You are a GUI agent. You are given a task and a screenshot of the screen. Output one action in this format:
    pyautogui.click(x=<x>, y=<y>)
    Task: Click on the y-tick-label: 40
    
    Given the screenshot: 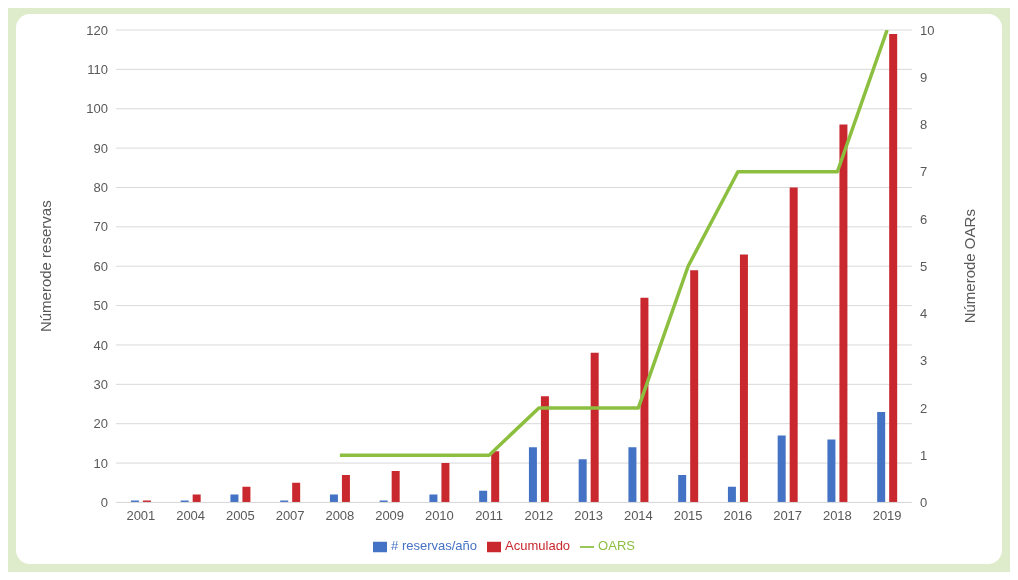 What is the action you would take?
    pyautogui.click(x=100, y=345)
    